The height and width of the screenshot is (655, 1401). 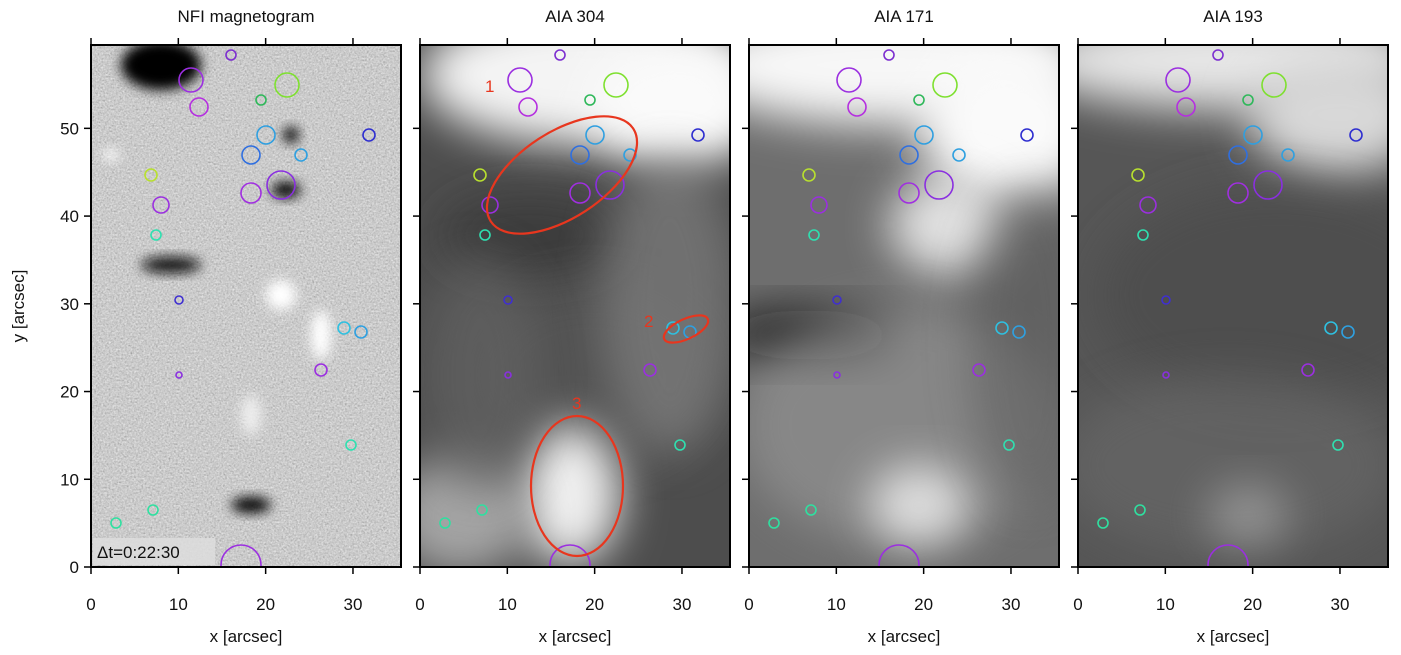 What do you see at coordinates (138, 552) in the screenshot?
I see `time-label: Δt=0:22:30` at bounding box center [138, 552].